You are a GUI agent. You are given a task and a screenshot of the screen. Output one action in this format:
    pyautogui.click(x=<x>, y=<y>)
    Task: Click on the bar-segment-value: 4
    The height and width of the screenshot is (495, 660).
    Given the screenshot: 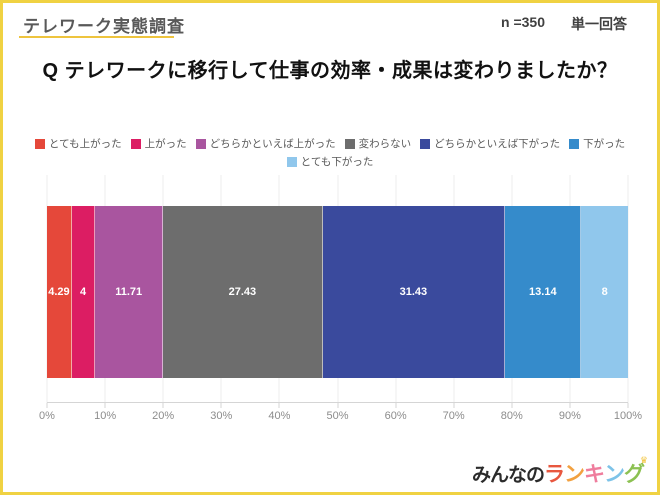 What is the action you would take?
    pyautogui.click(x=83, y=292)
    